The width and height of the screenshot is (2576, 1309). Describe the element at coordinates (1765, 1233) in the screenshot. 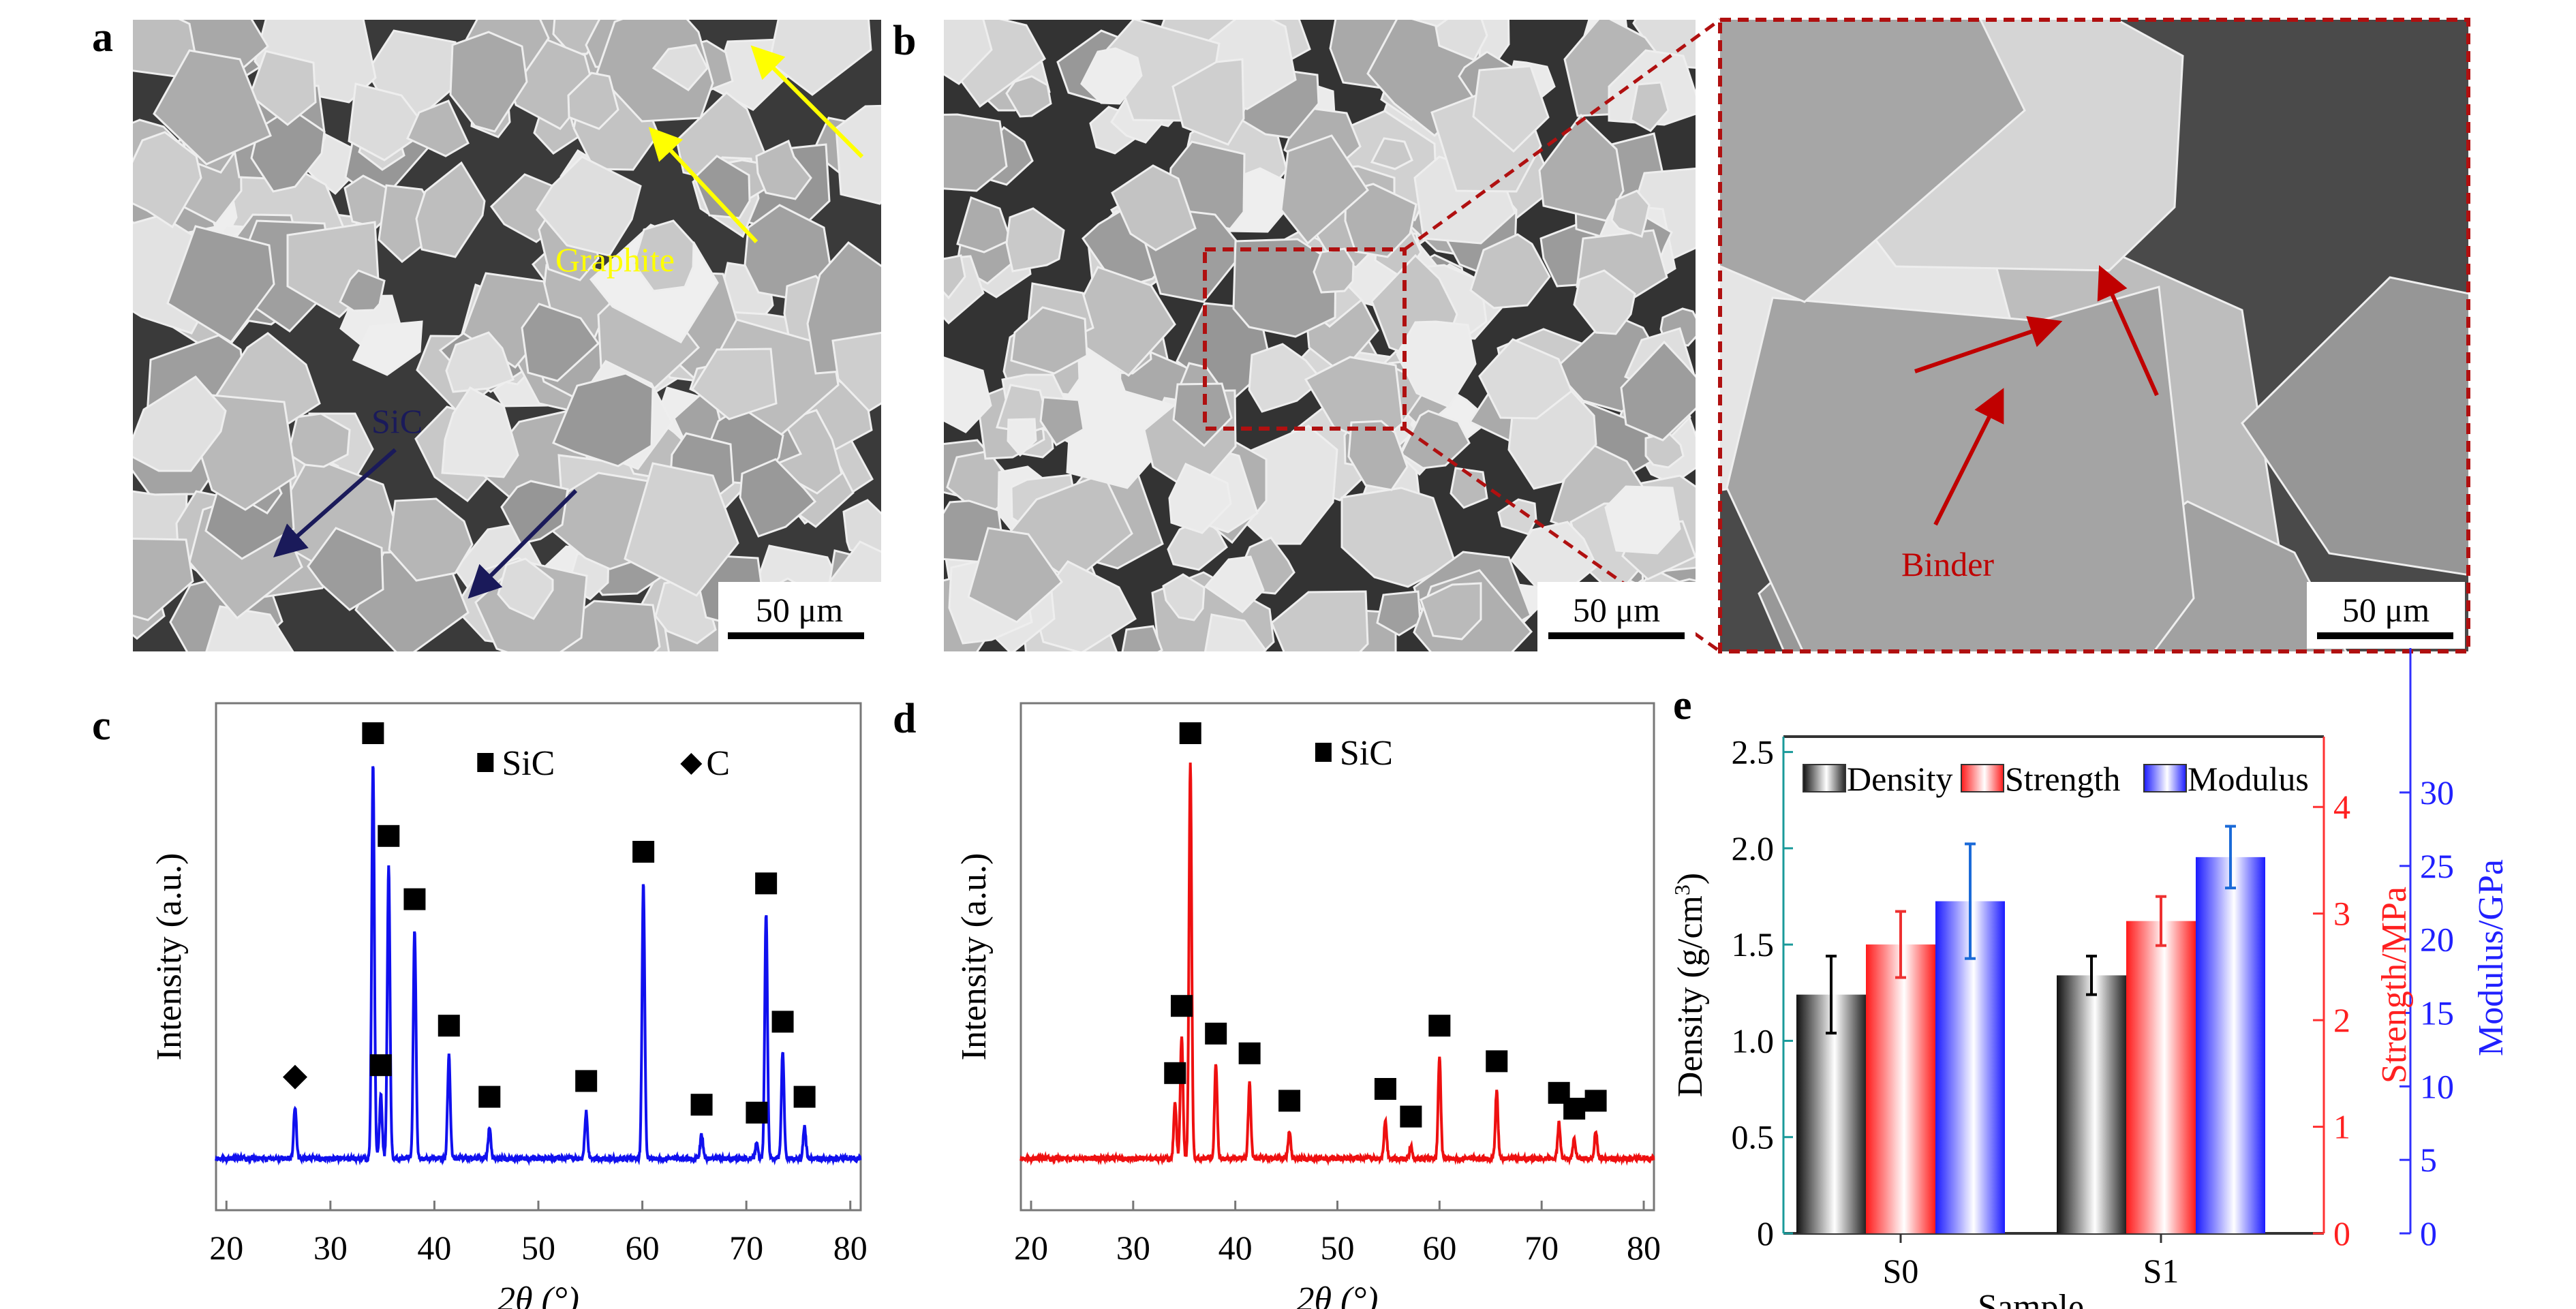

I see `density-tick-label: 0` at that location.